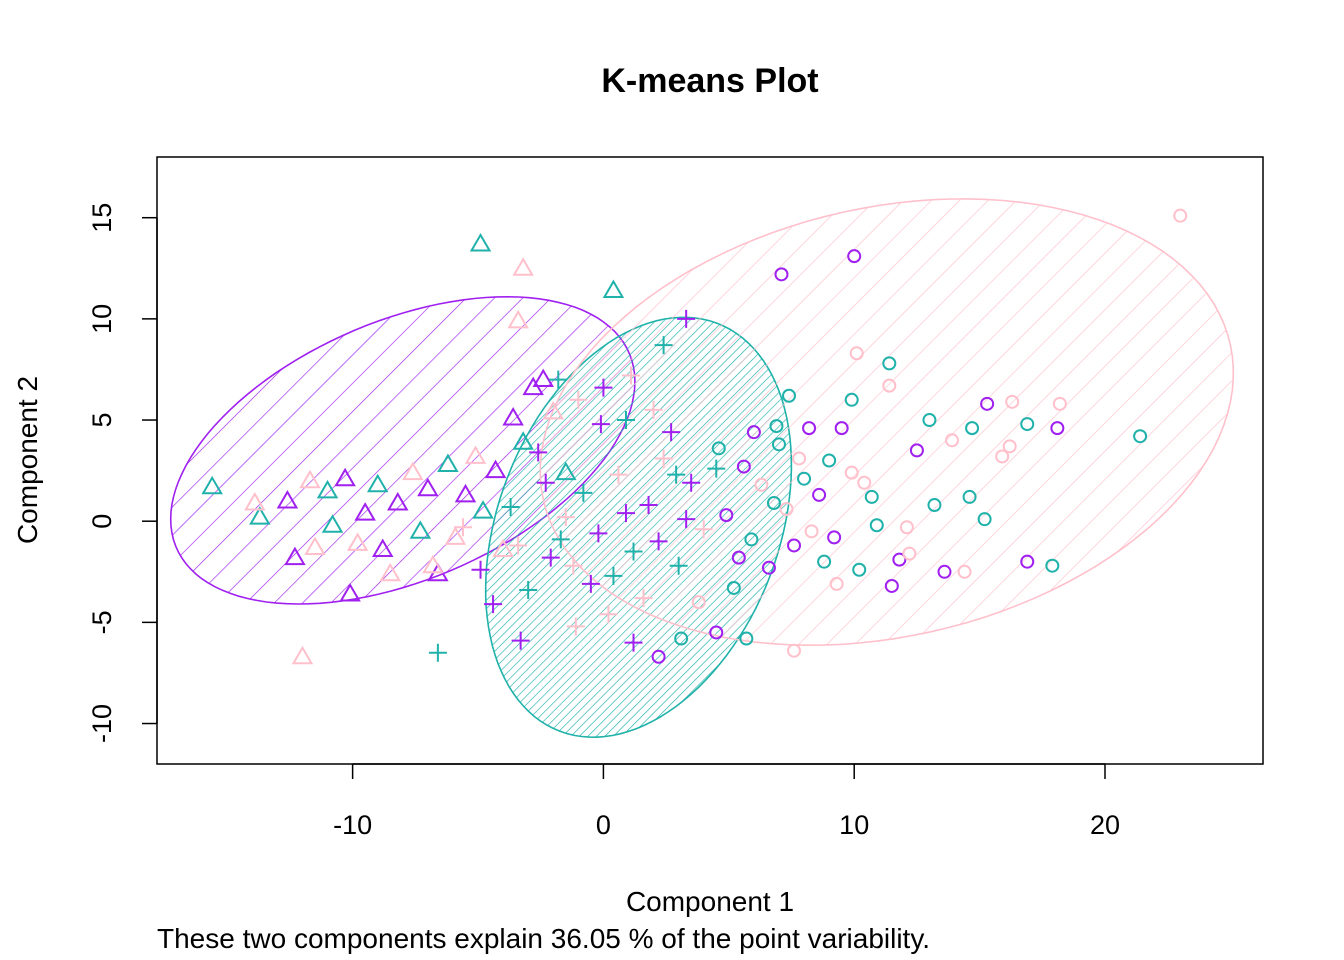 The width and height of the screenshot is (1344, 960). I want to click on y-tick-label: -10, so click(102, 723).